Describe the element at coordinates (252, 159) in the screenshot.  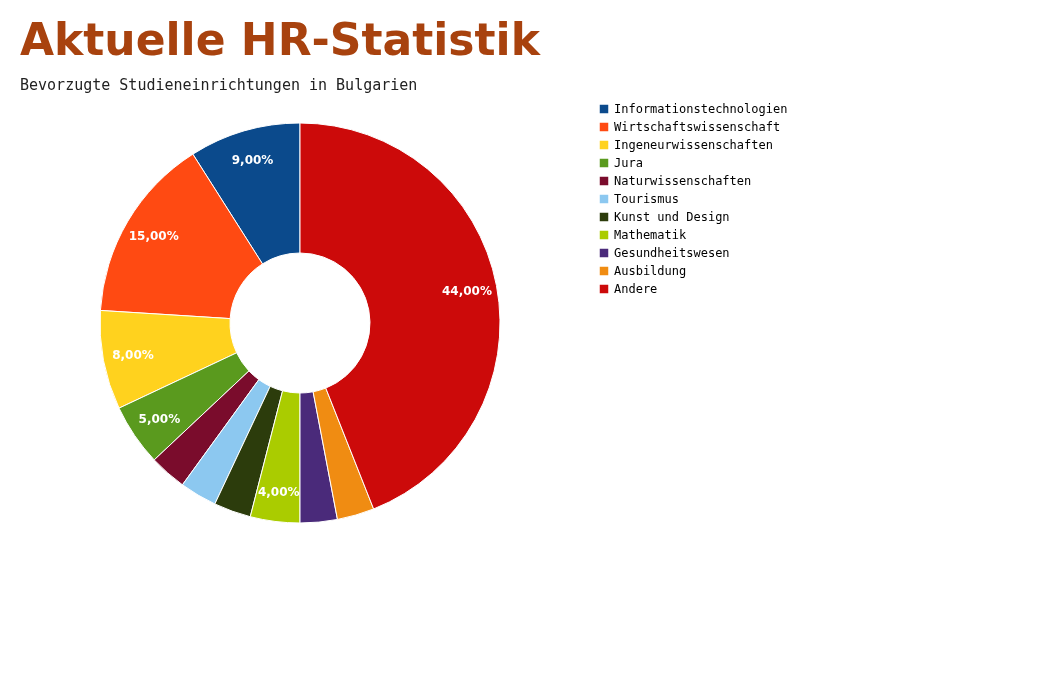
I see `data-label: 9,00%` at that location.